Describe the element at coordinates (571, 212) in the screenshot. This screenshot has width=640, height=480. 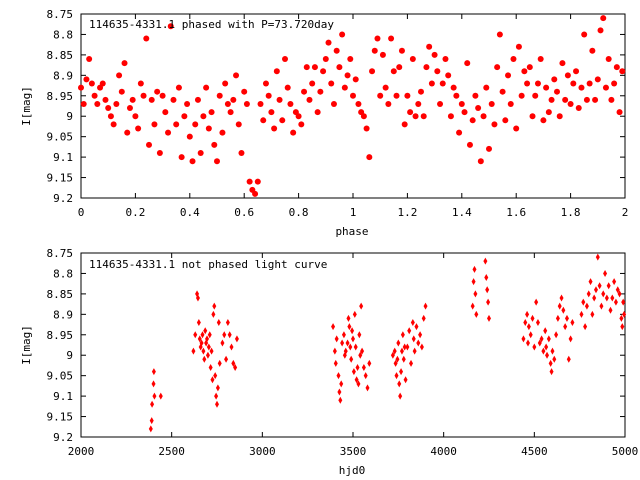
I see `x-tick-label: 1.8` at that location.